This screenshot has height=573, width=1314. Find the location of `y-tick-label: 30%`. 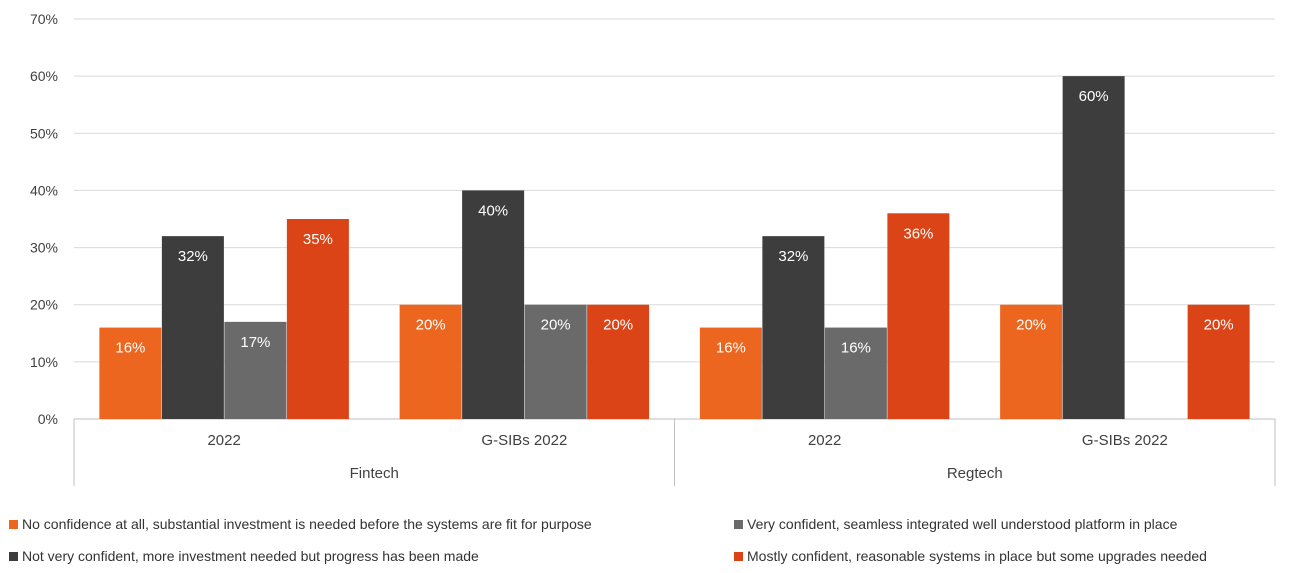

y-tick-label: 30% is located at coordinates (44, 248).